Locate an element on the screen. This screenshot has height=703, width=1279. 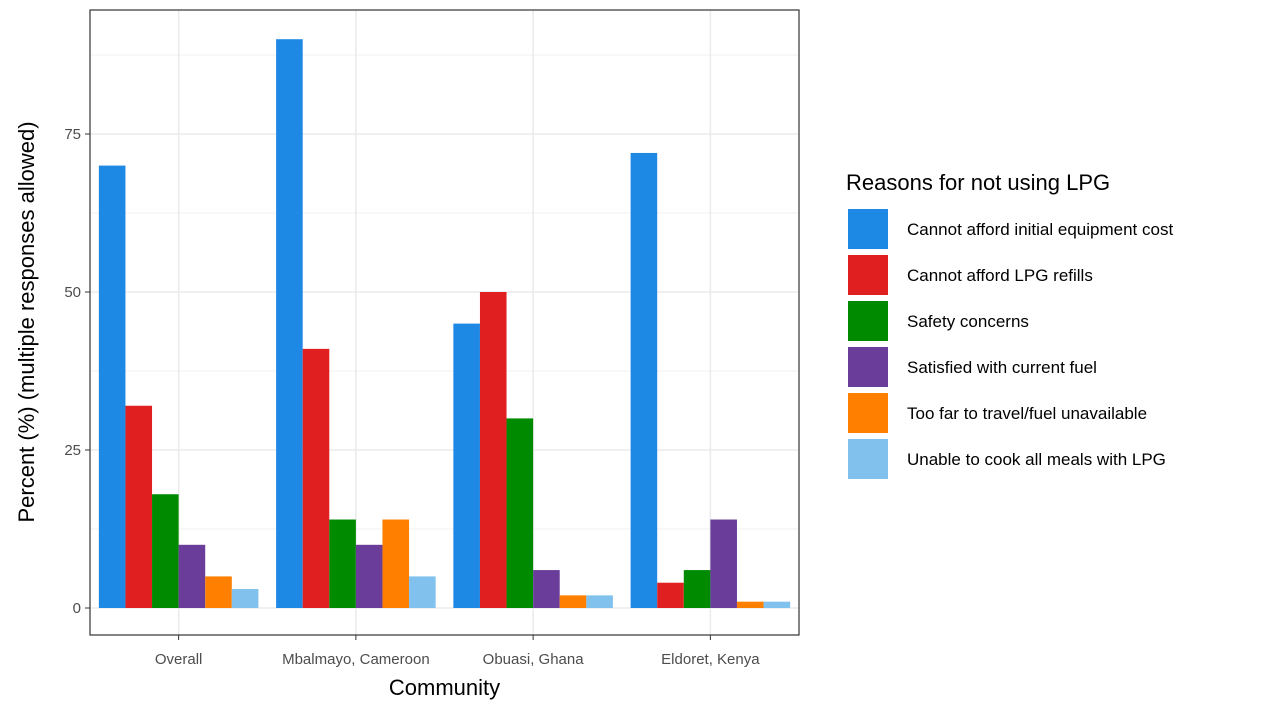
legend-label: Satisfied with current fuel is located at coordinates (1002, 367).